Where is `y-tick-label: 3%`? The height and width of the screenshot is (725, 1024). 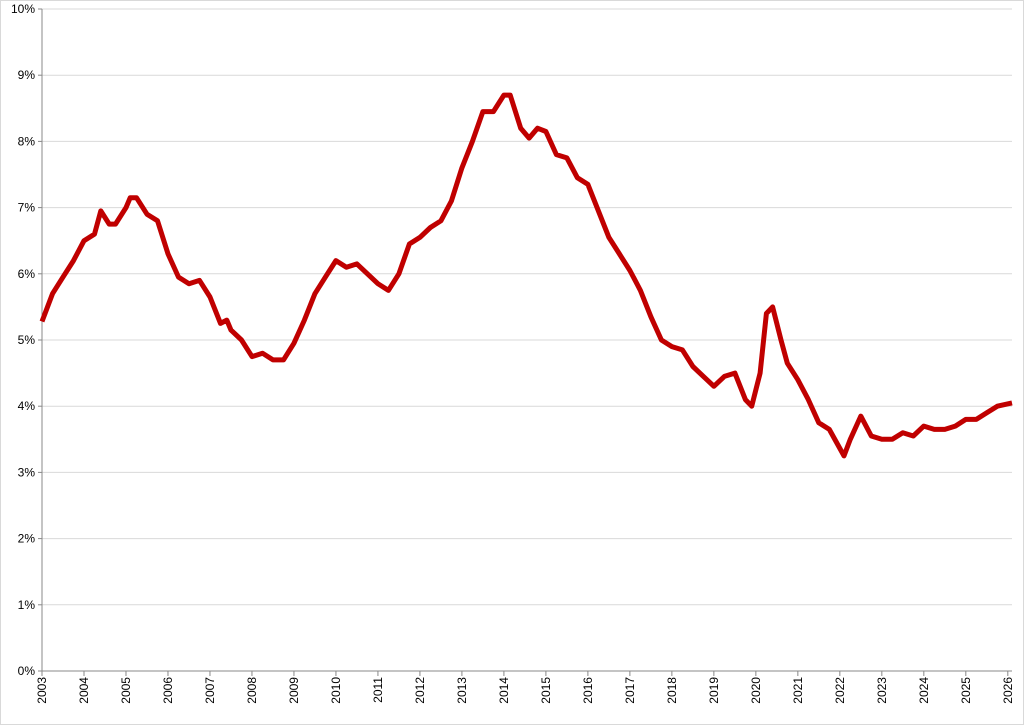 y-tick-label: 3% is located at coordinates (27, 472).